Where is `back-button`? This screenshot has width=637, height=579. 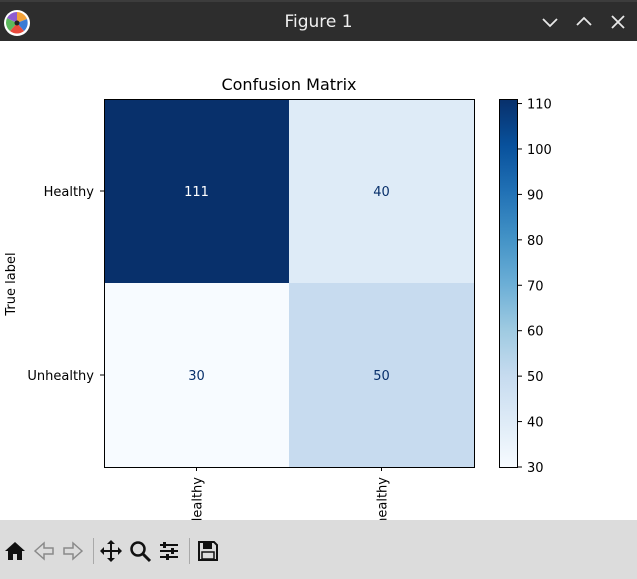 back-button is located at coordinates (44, 551).